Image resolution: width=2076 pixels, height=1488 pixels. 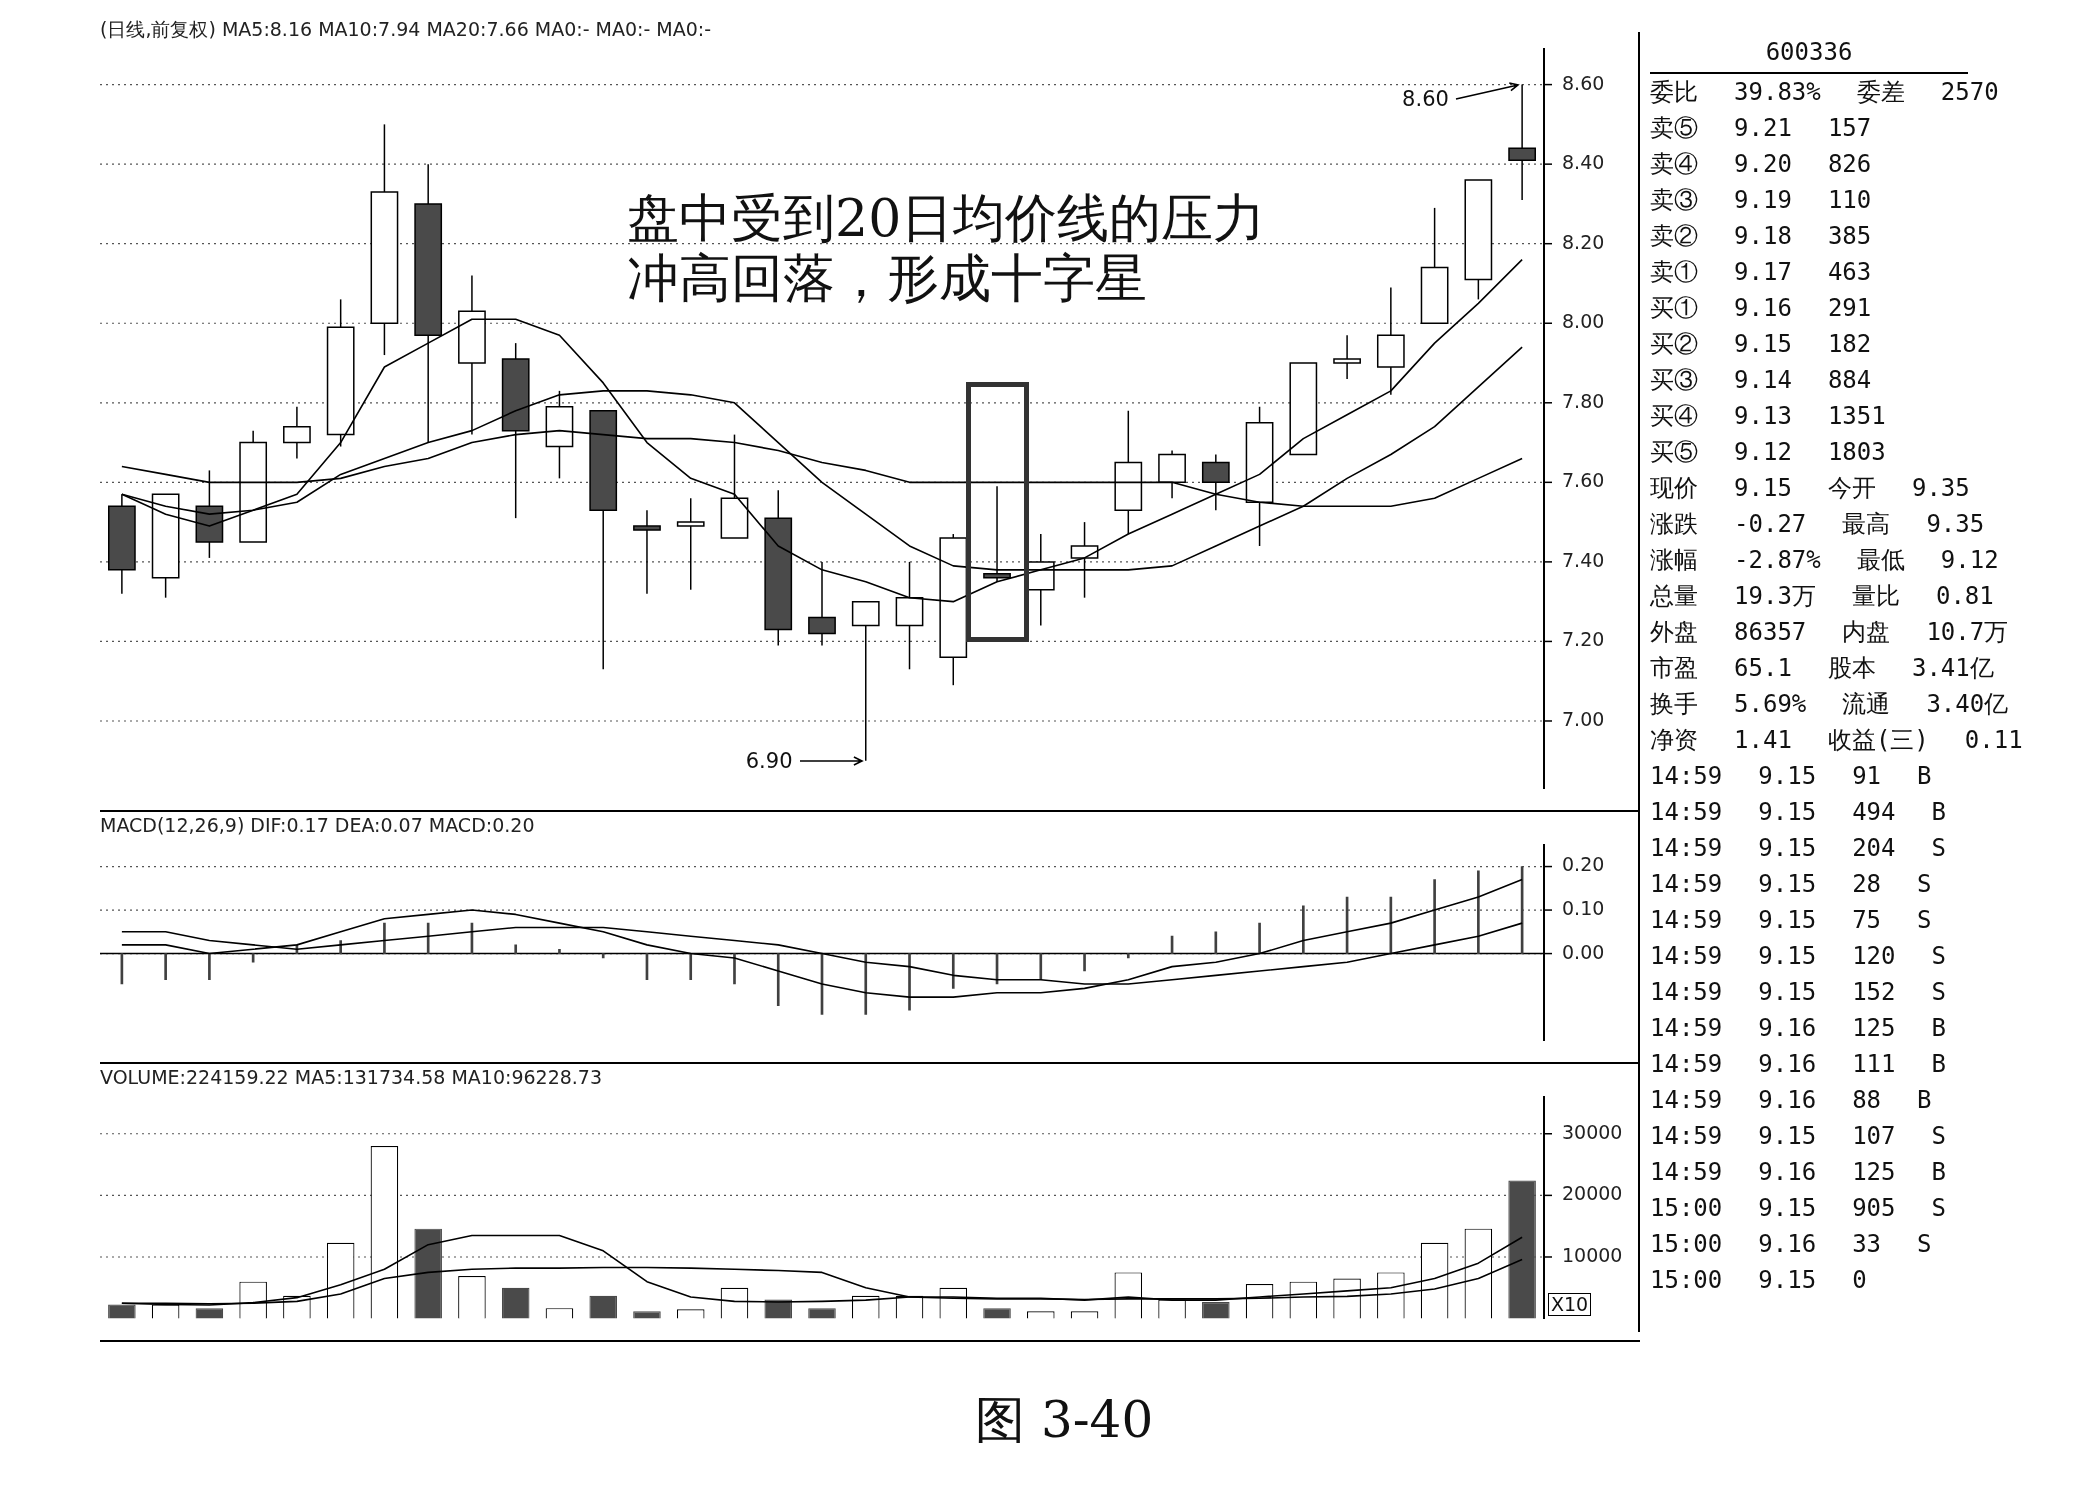 I want to click on text: 买④ 9.13 1351, so click(x=1768, y=416).